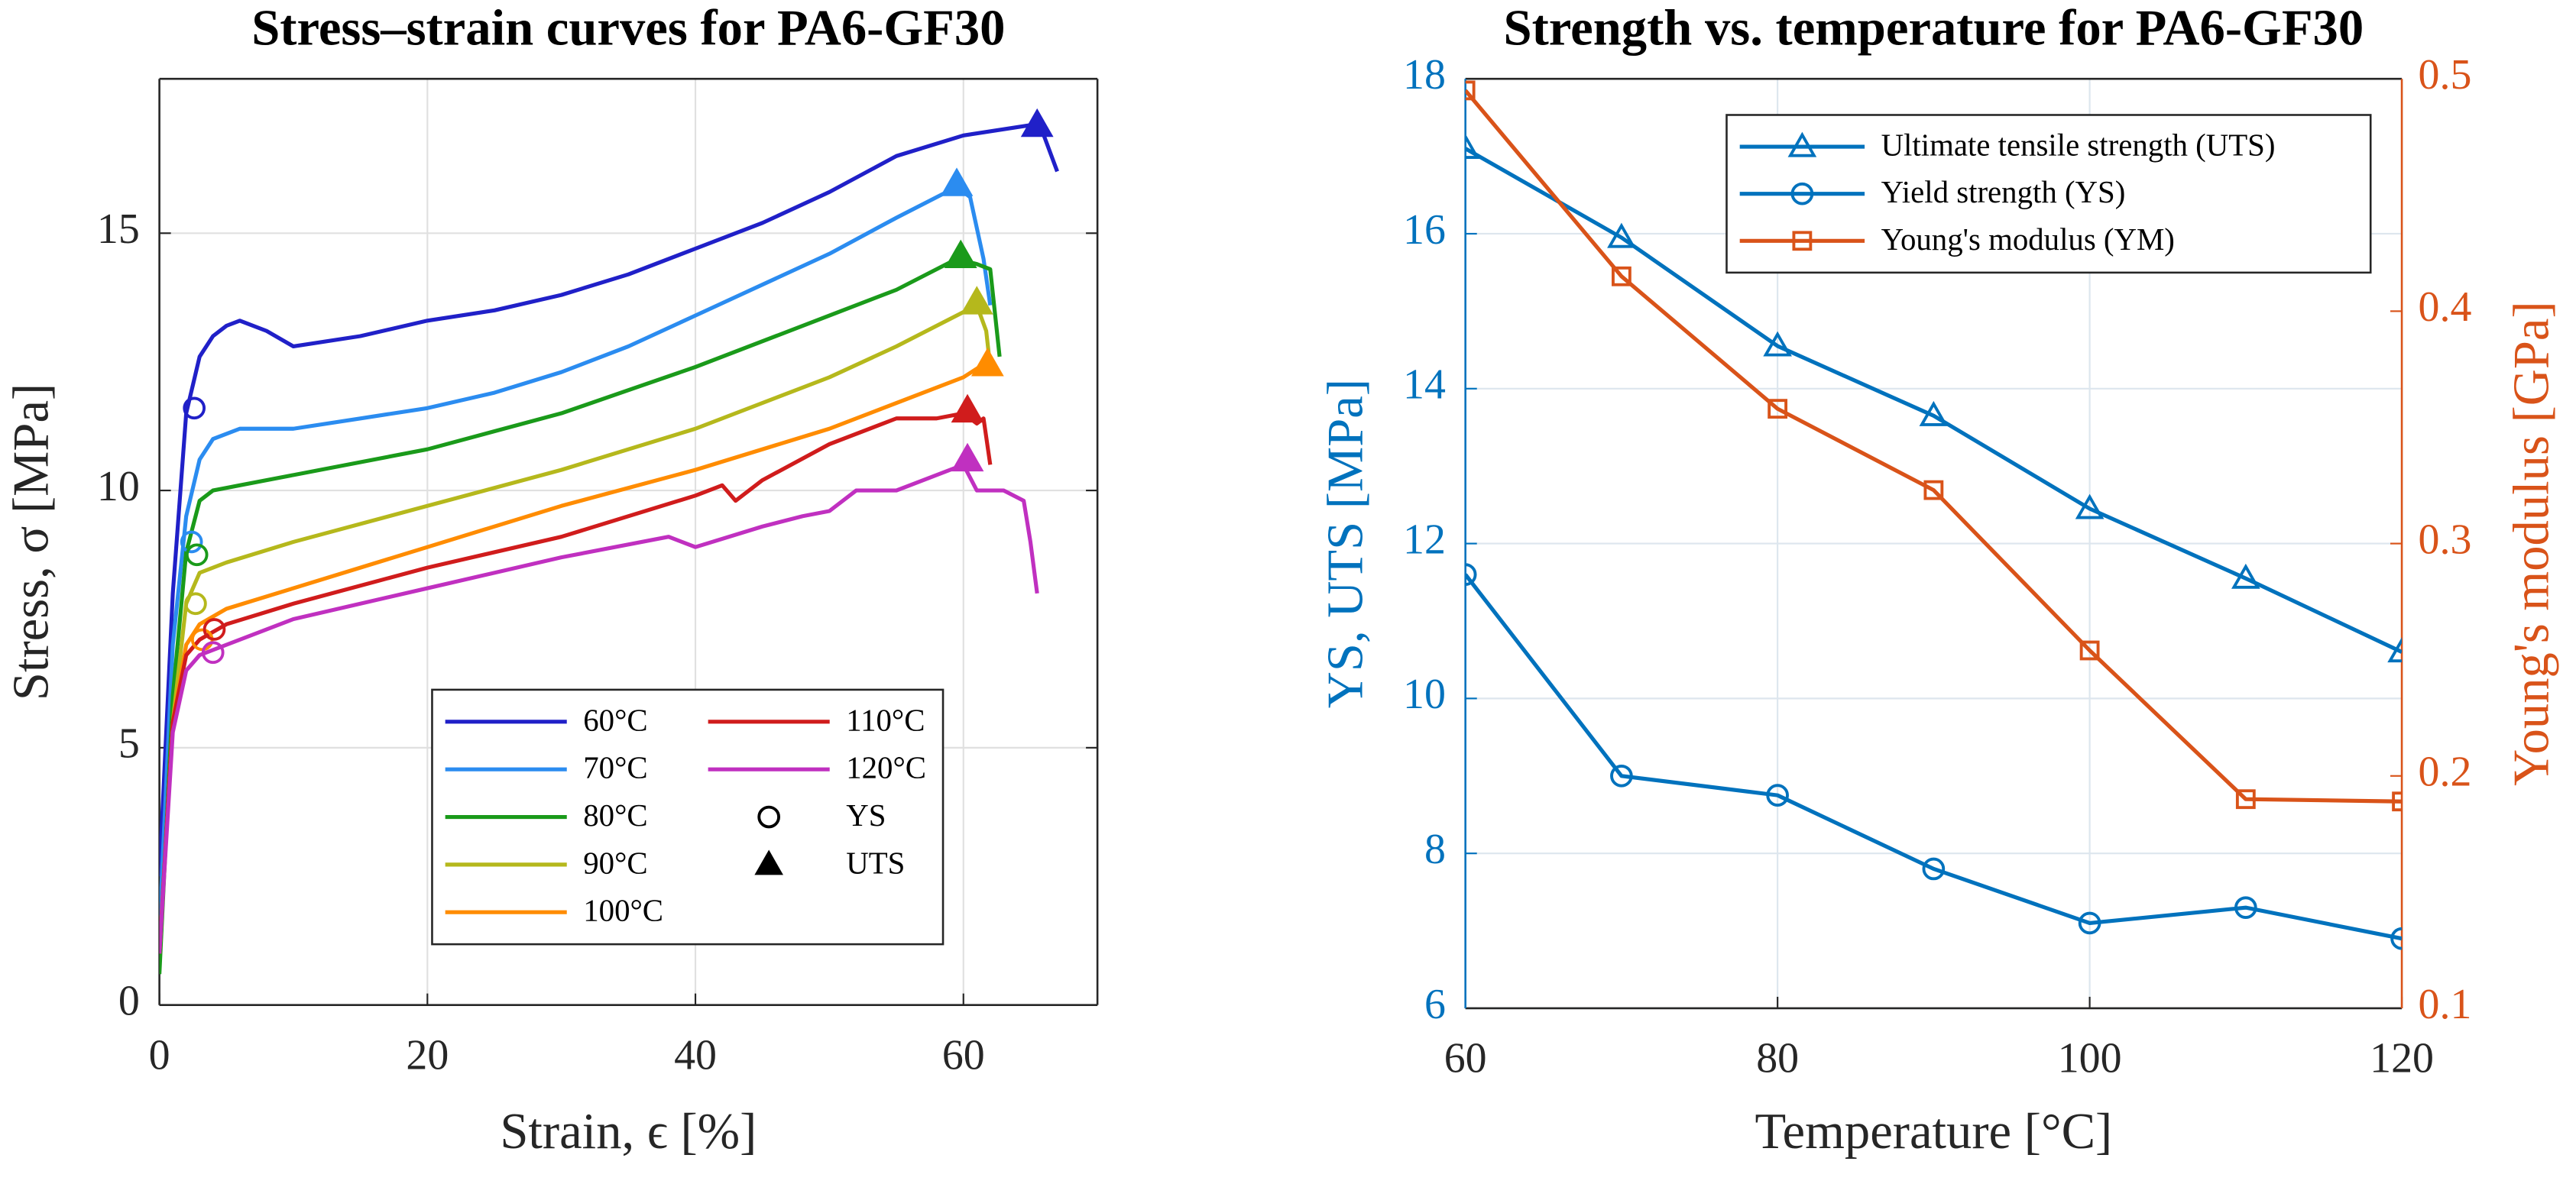 Image resolution: width=2576 pixels, height=1184 pixels. Describe the element at coordinates (2445, 307) in the screenshot. I see `y2-tick-label: 0.4` at that location.